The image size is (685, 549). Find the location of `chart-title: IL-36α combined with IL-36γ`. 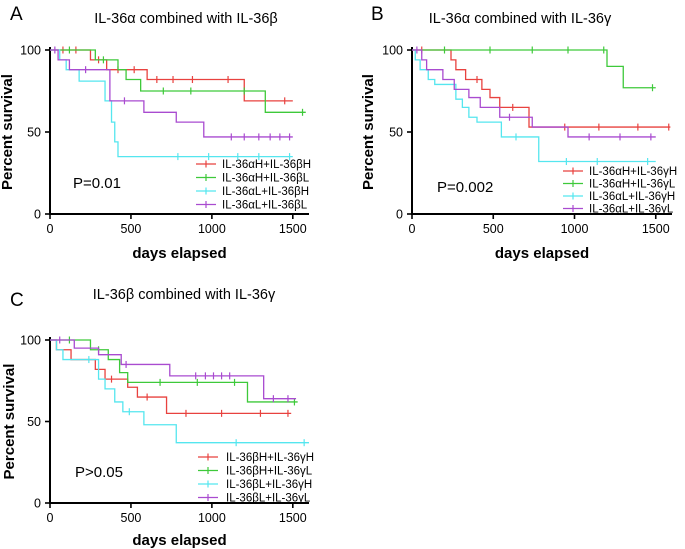

chart-title: IL-36α combined with IL-36γ is located at coordinates (520, 19).